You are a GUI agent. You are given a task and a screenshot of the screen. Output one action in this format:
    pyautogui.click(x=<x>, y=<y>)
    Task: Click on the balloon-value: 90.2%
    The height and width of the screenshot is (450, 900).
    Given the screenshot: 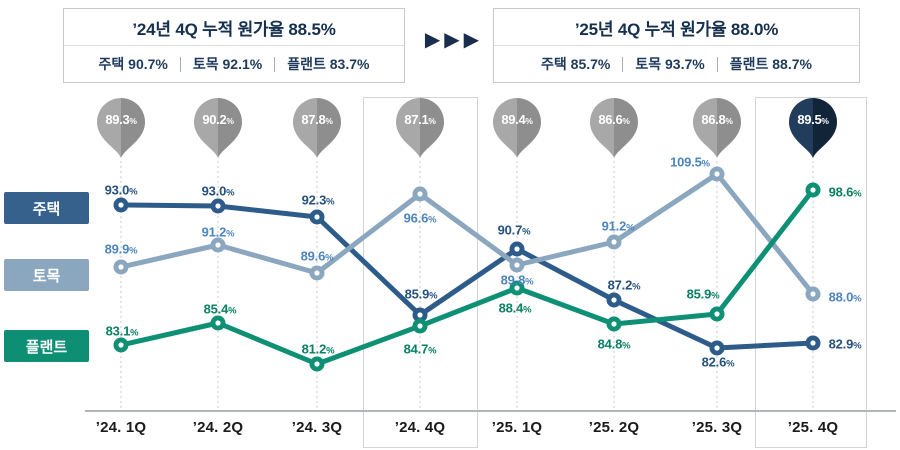 What is the action you would take?
    pyautogui.click(x=218, y=119)
    